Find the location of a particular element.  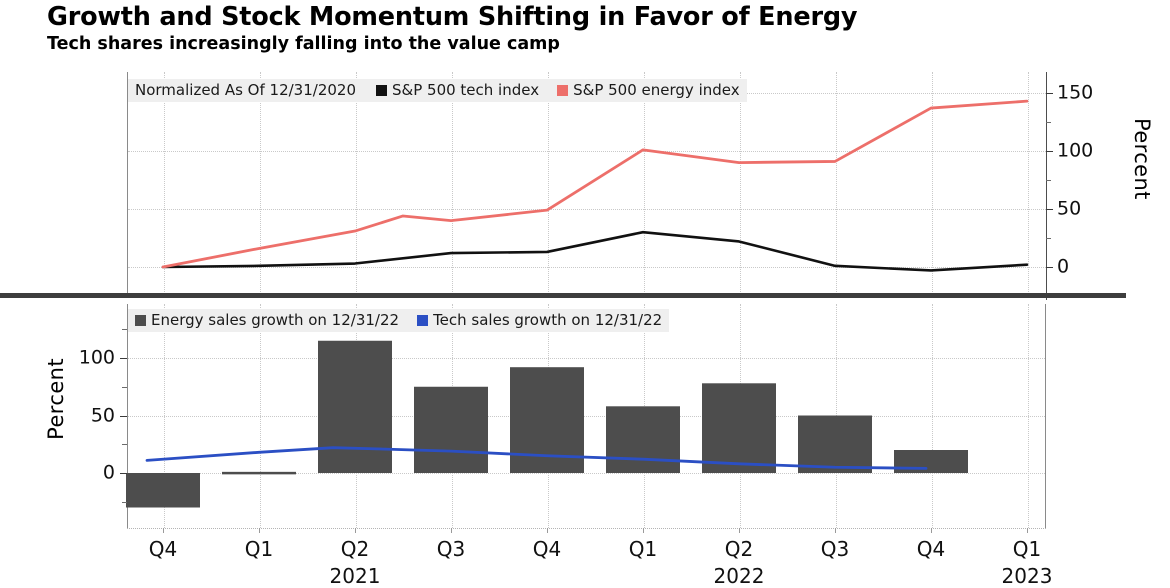

legend-normalization-note: Normalized As Of 12/31/2020 is located at coordinates (245, 90).